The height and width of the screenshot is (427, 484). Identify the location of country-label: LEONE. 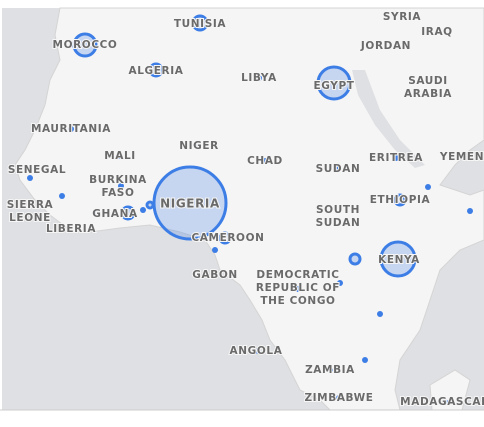
(30, 218).